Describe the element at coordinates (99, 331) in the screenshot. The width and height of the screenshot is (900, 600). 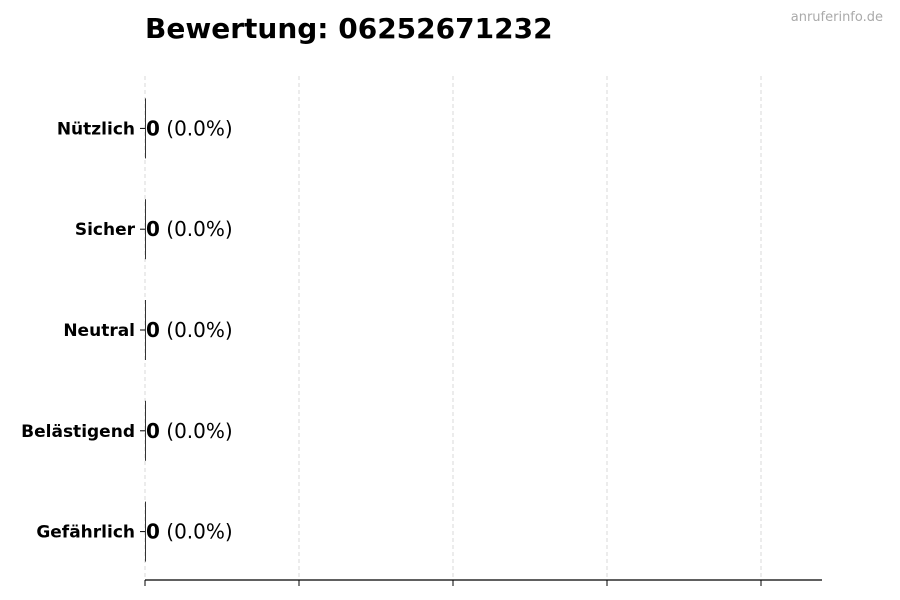
I see `y-tick-label: Neutral` at that location.